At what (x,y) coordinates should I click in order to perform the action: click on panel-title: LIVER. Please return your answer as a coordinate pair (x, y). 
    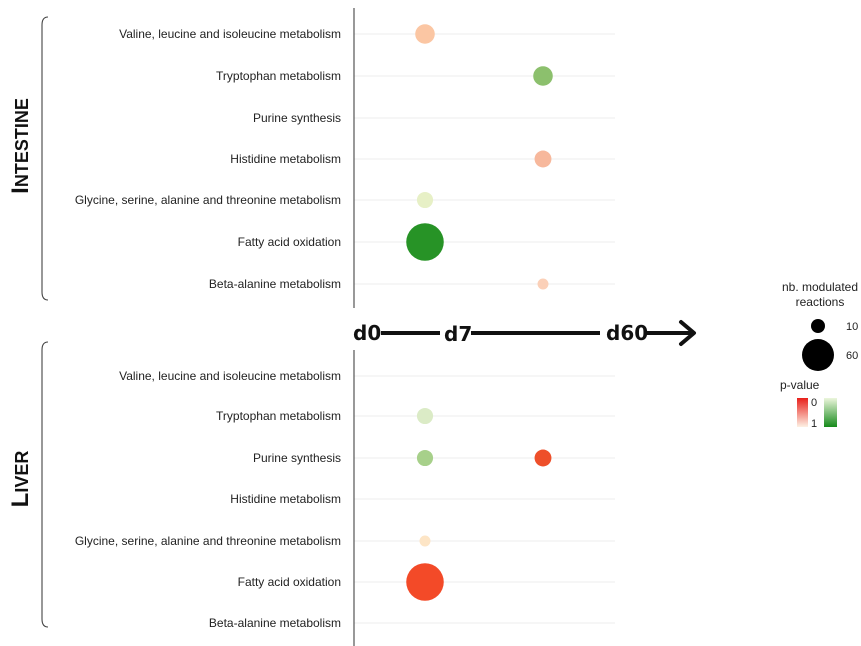
    Looking at the image, I should click on (20, 479).